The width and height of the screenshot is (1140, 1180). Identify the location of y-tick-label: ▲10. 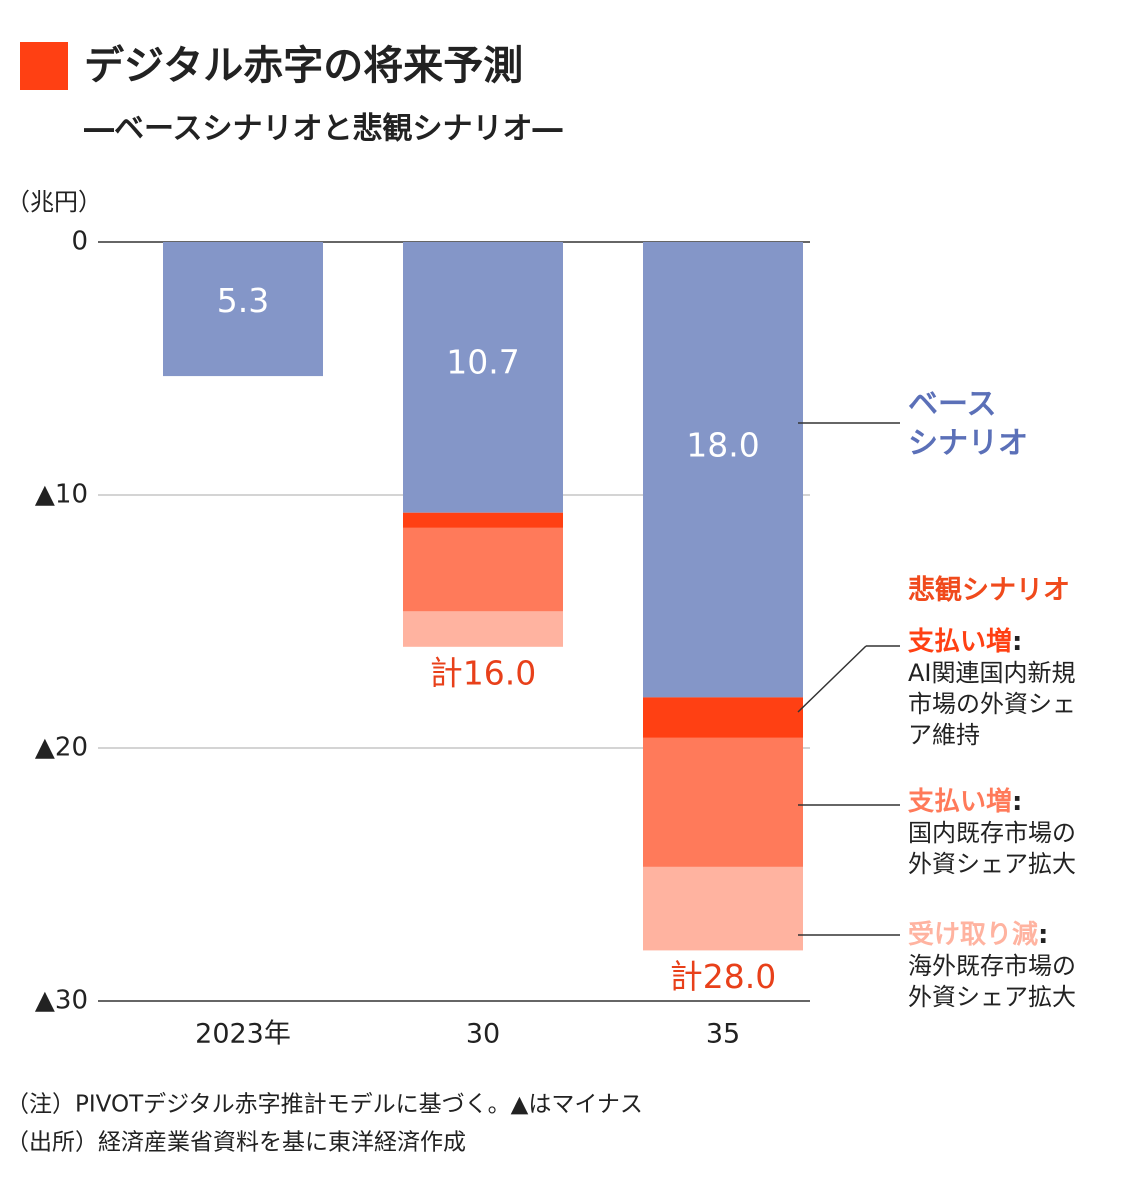
(61, 495).